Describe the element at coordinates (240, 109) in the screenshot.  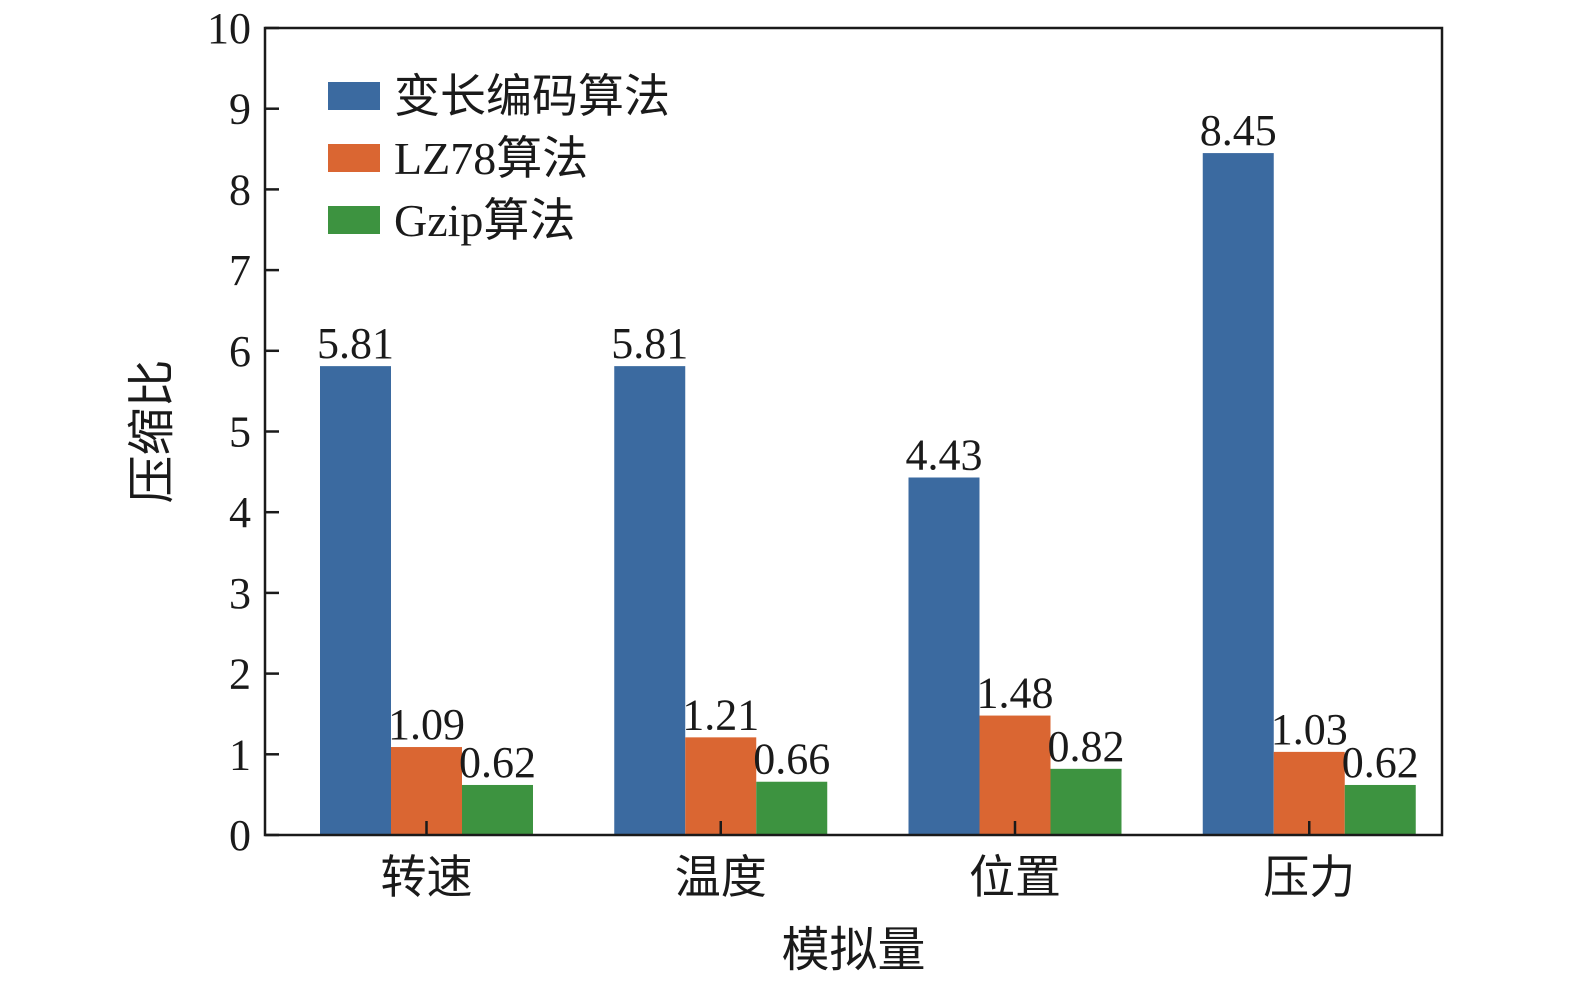
I see `y-tick-label: 9` at that location.